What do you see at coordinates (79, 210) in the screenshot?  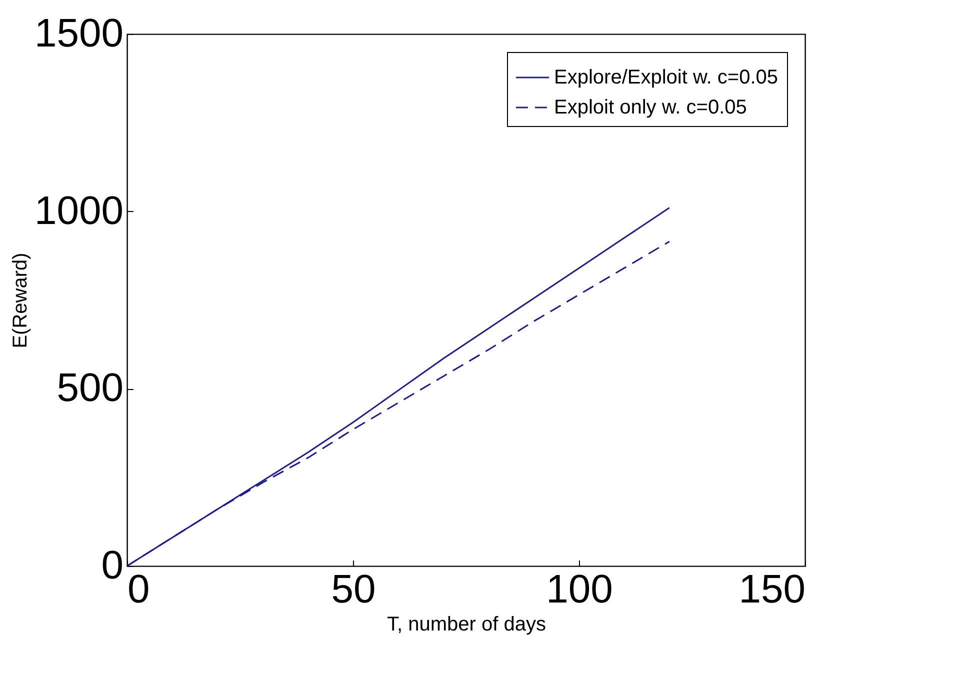 I see `y-tick-label: 1000` at bounding box center [79, 210].